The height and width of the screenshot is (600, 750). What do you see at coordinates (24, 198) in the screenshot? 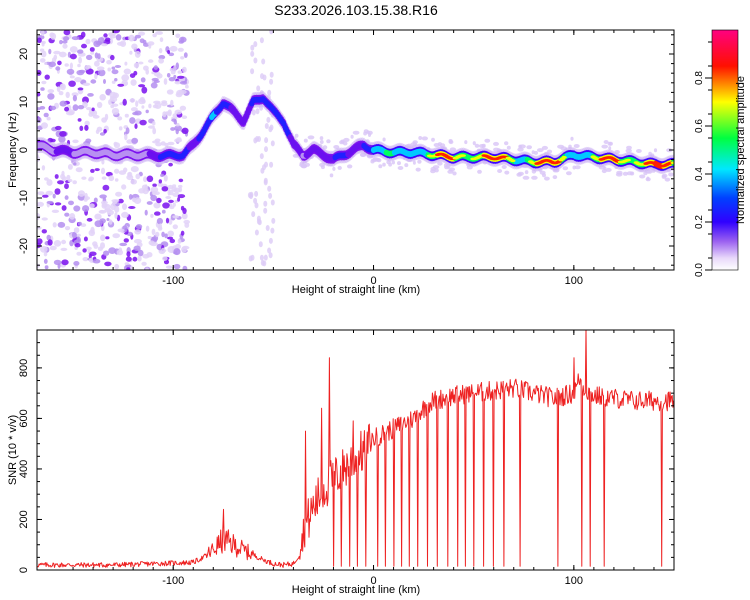
I see `y-tick-label: -10` at bounding box center [24, 198].